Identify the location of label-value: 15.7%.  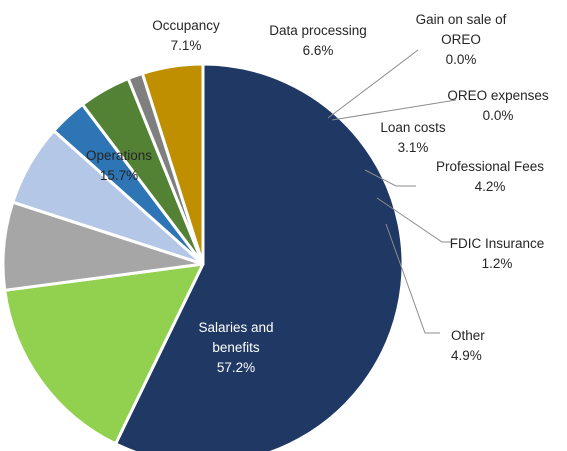
(119, 175).